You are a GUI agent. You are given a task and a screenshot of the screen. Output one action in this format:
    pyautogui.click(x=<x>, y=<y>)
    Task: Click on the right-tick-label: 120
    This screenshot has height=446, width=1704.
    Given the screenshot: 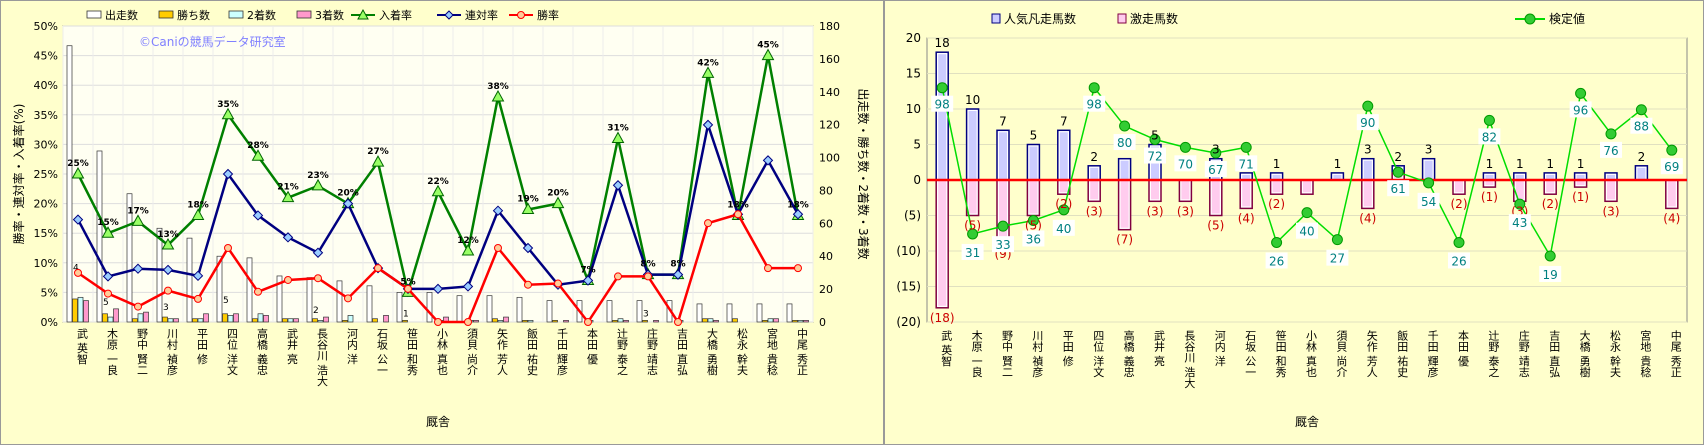 What is the action you would take?
    pyautogui.click(x=829, y=125)
    